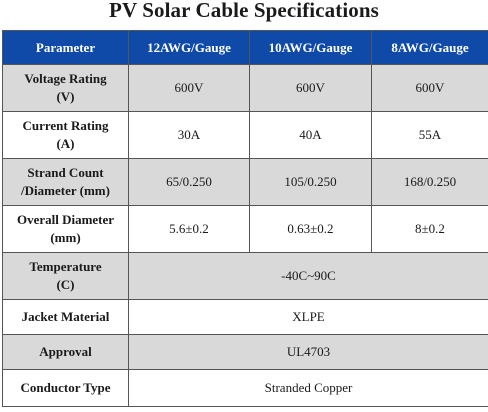  What do you see at coordinates (430, 135) in the screenshot?
I see `cell-value: 55A` at bounding box center [430, 135].